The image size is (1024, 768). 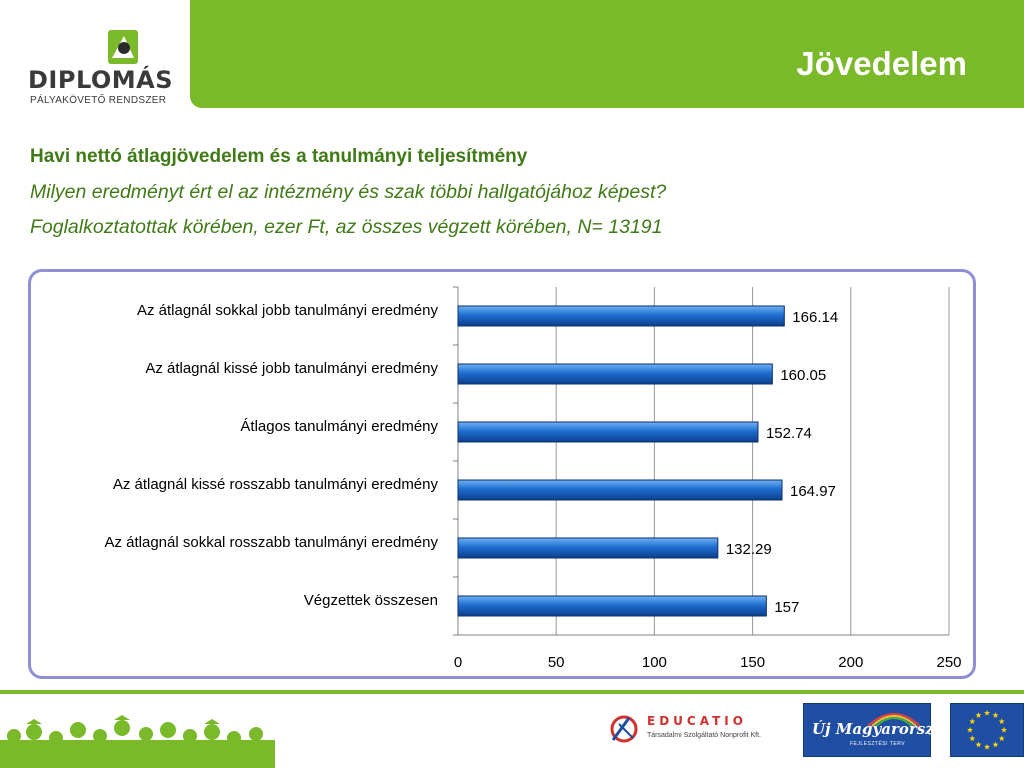 I want to click on x-tick-label: 100, so click(x=654, y=662).